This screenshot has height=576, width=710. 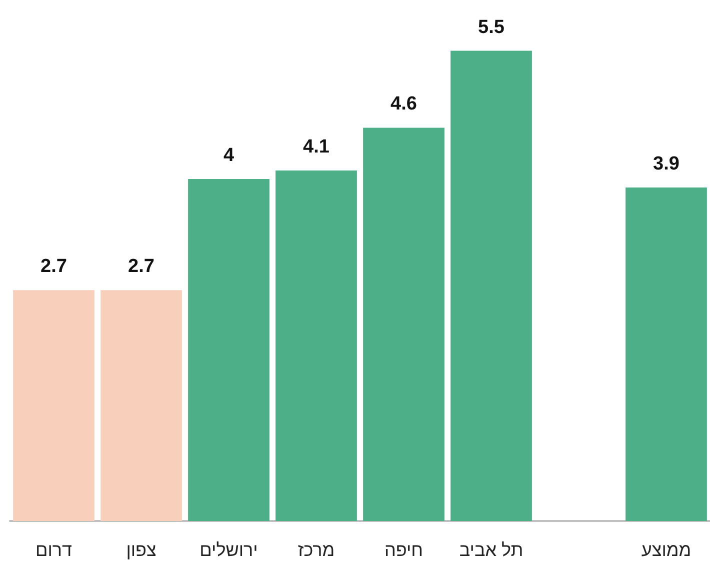 What do you see at coordinates (404, 550) in the screenshot?
I see `x-tick-label: חיפה` at bounding box center [404, 550].